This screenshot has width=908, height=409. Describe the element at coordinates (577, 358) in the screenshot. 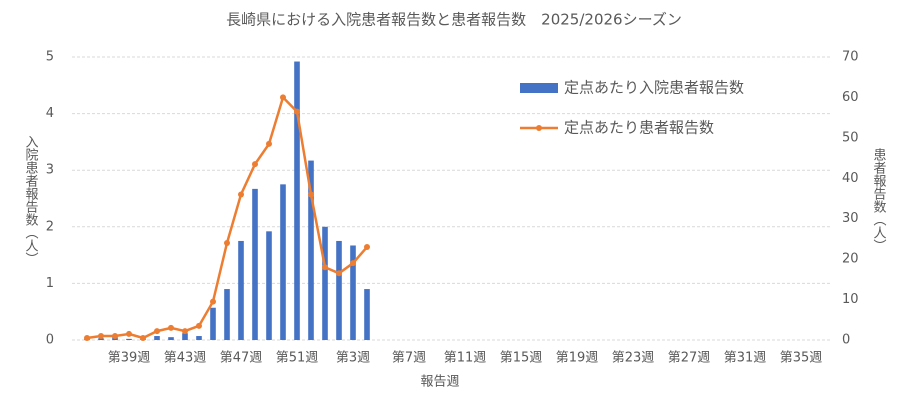

I see `x-tick-label: 第19週` at that location.